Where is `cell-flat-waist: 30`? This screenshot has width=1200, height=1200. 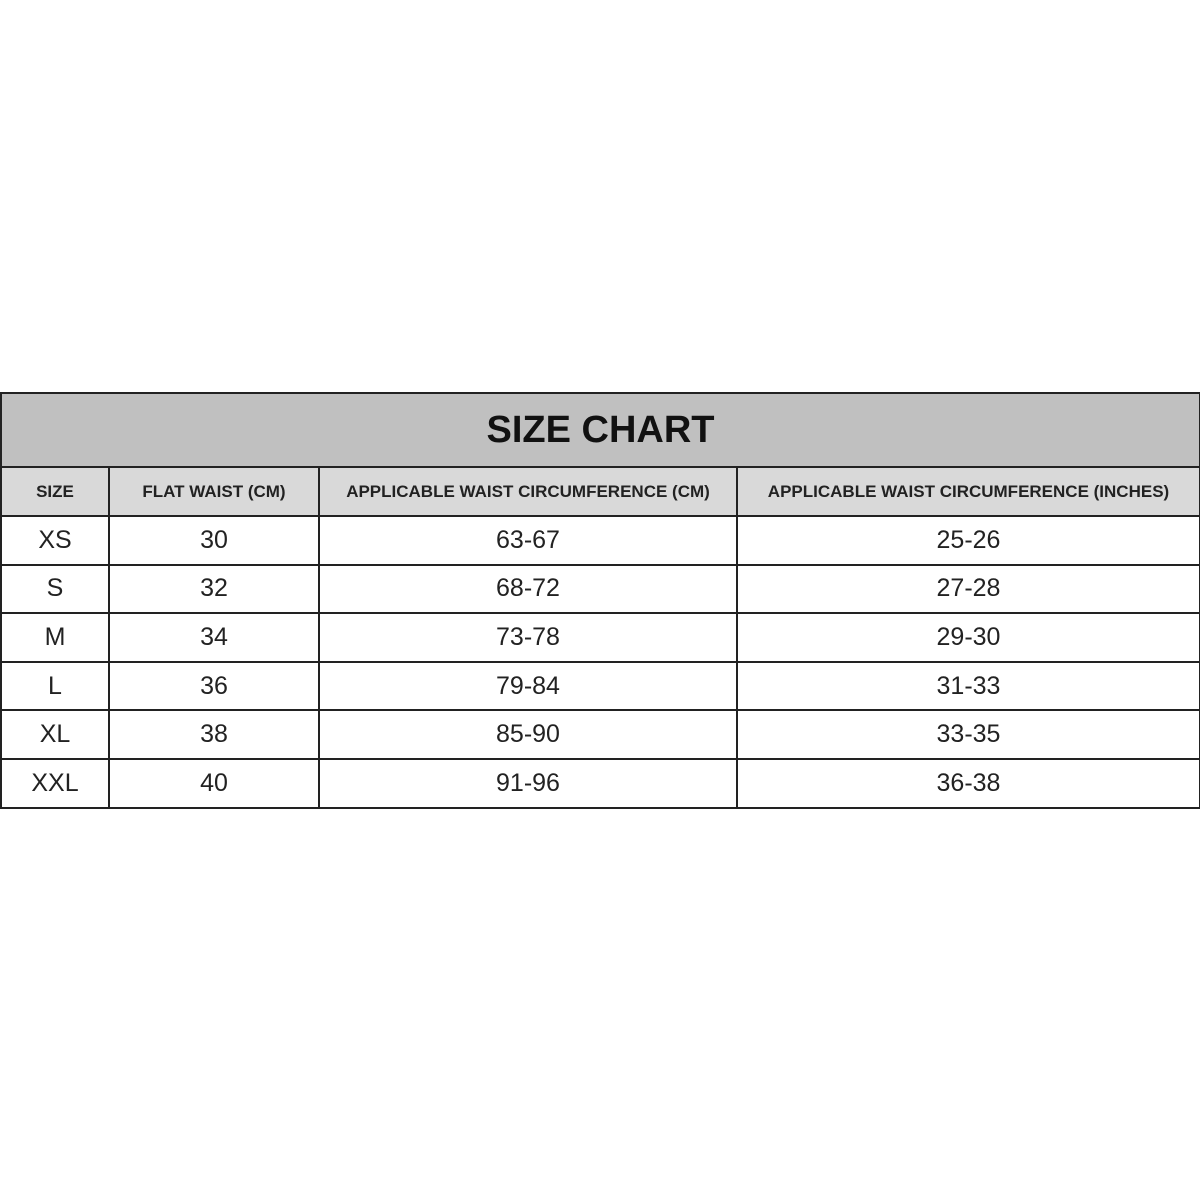 cell-flat-waist: 30 is located at coordinates (214, 540).